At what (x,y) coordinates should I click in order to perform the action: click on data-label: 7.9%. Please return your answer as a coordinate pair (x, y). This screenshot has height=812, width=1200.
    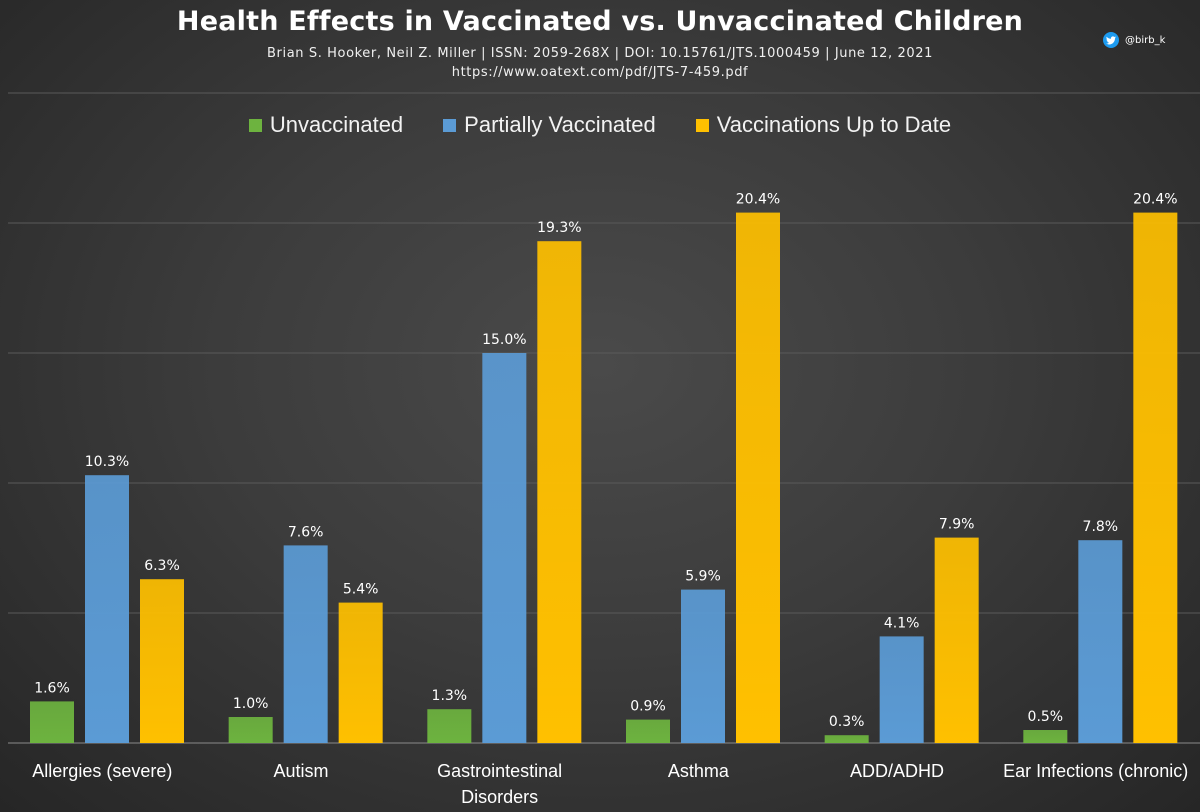
    Looking at the image, I should click on (957, 525).